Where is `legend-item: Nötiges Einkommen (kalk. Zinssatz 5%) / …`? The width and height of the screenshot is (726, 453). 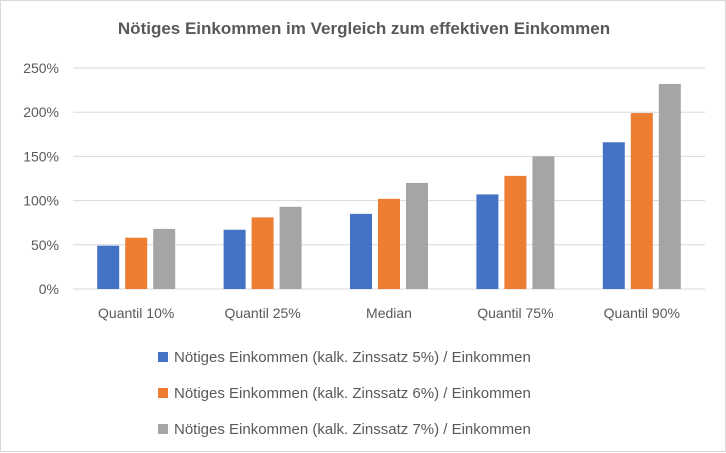
legend-item: Nötiges Einkommen (kalk. Zinssatz 5%) / … is located at coordinates (344, 357).